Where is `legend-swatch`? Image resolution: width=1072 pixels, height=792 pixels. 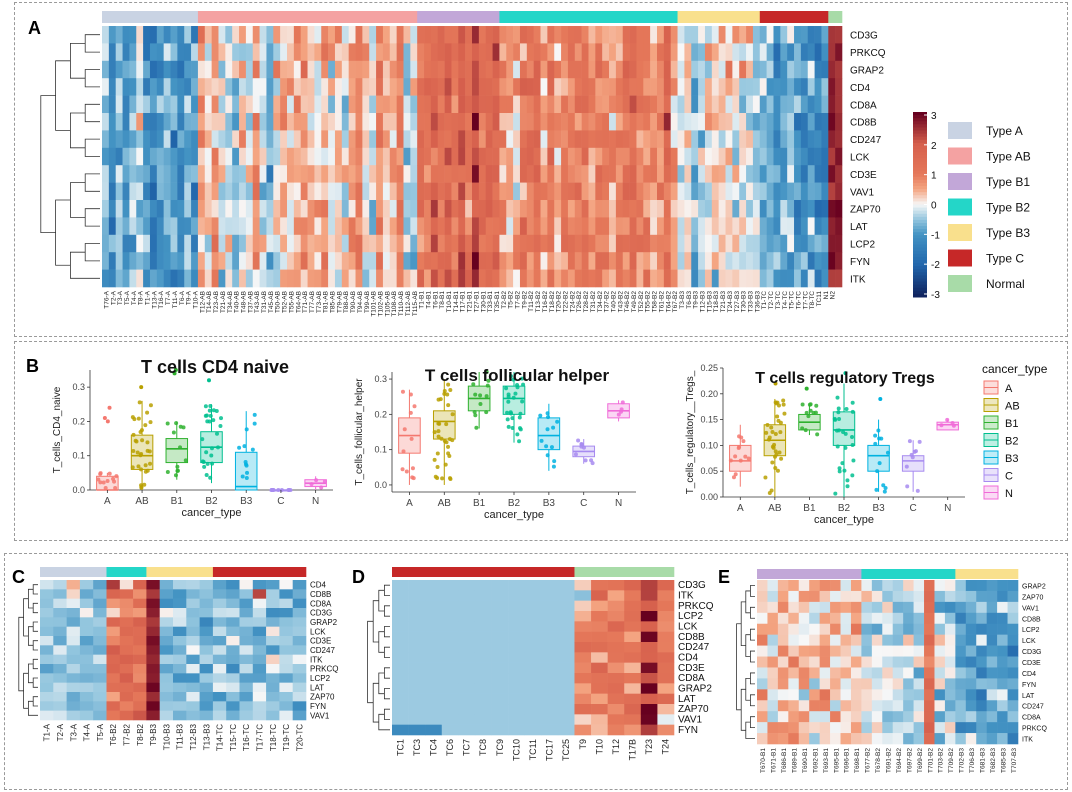
legend-swatch is located at coordinates (960, 232).